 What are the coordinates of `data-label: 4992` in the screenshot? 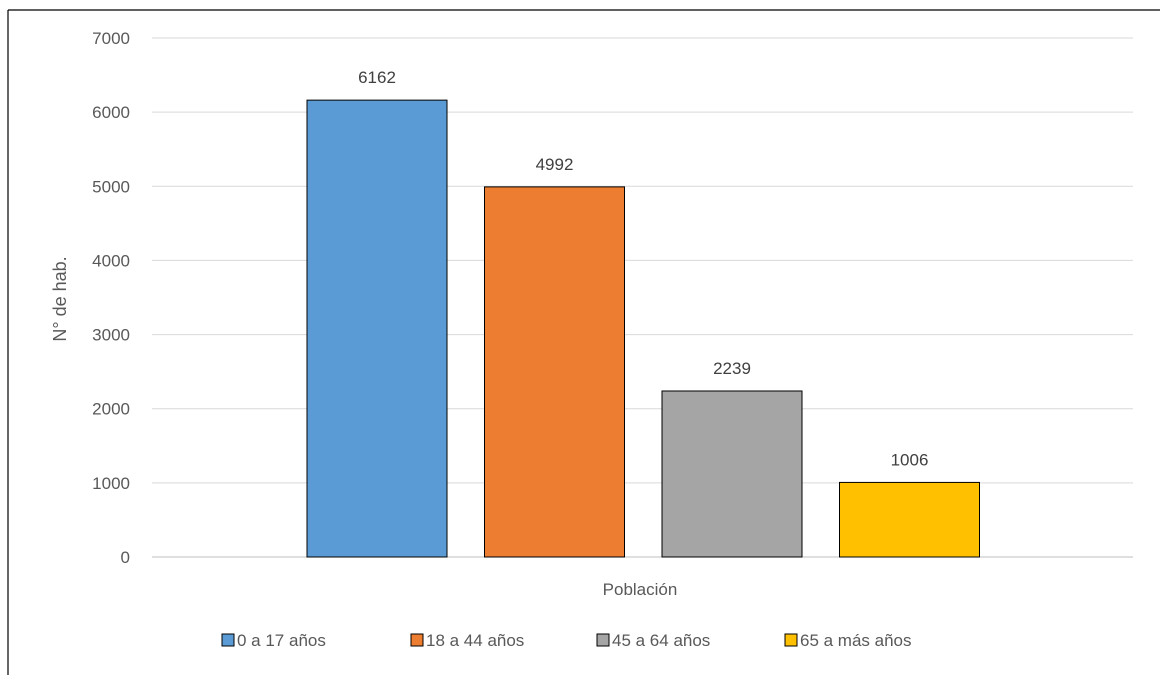 It's located at (555, 164).